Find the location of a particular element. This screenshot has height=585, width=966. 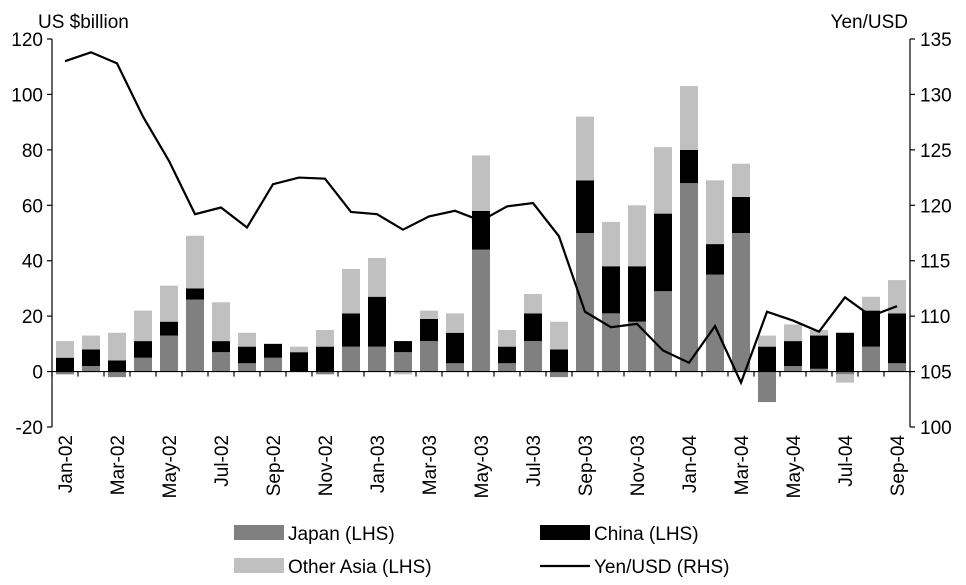

bar-Mar-03-china is located at coordinates (429, 330).